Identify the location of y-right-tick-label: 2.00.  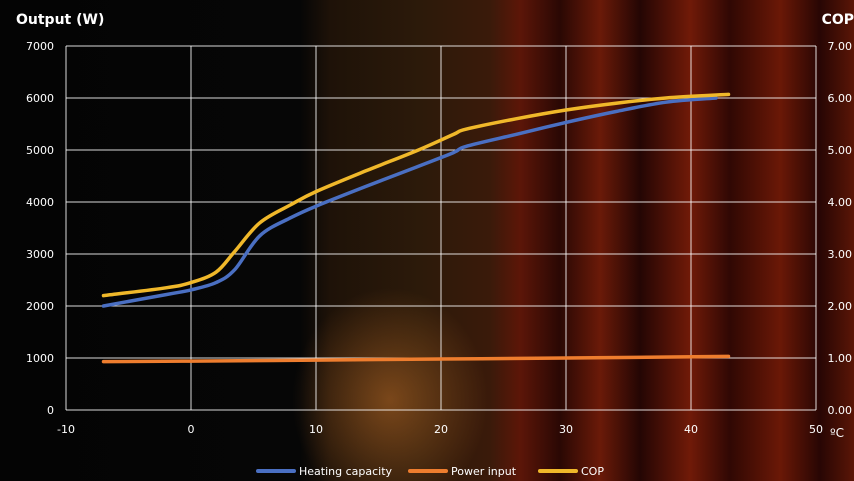
(840, 306).